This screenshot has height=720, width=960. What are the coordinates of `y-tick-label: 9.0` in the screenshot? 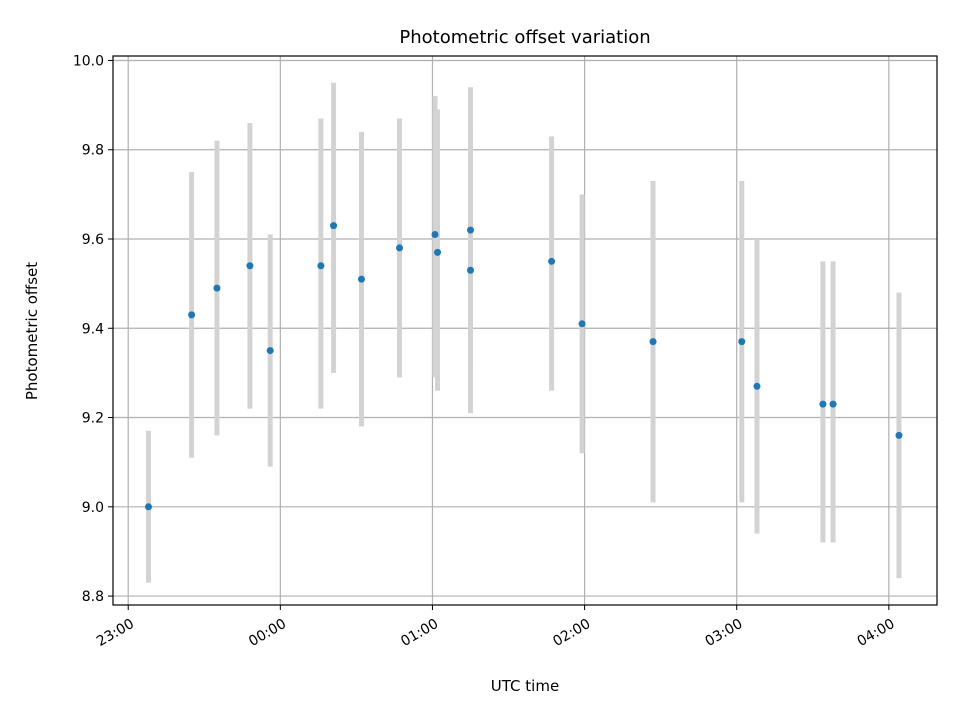 It's located at (93, 508).